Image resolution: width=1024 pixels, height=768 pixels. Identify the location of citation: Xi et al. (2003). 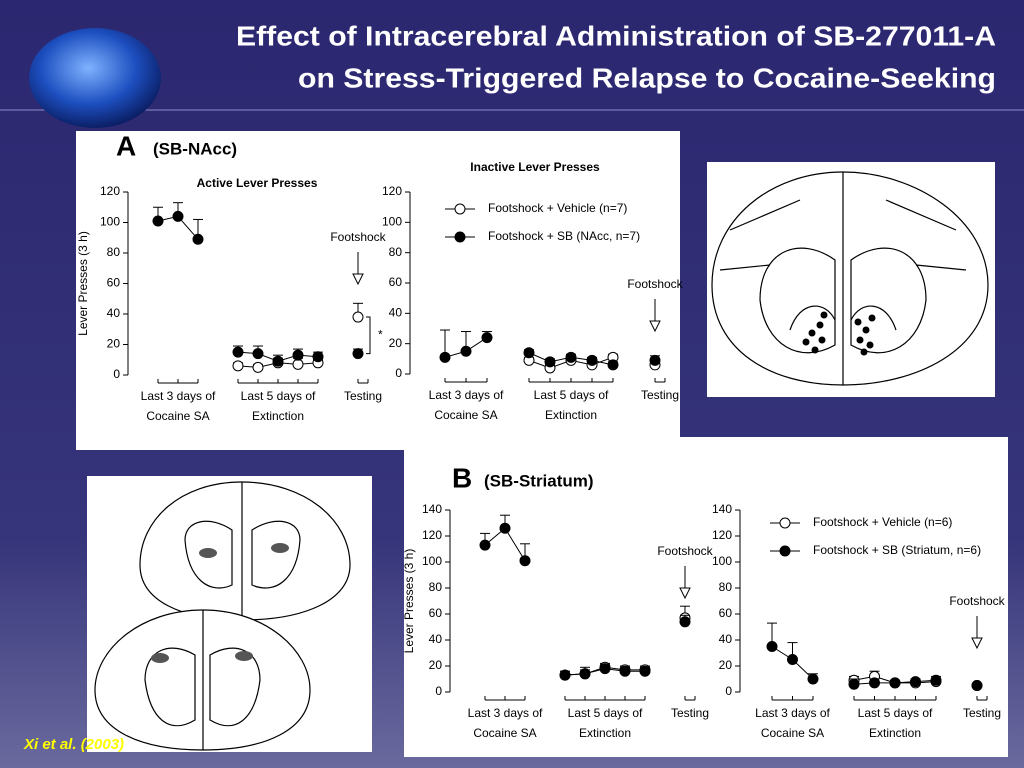
(73, 744).